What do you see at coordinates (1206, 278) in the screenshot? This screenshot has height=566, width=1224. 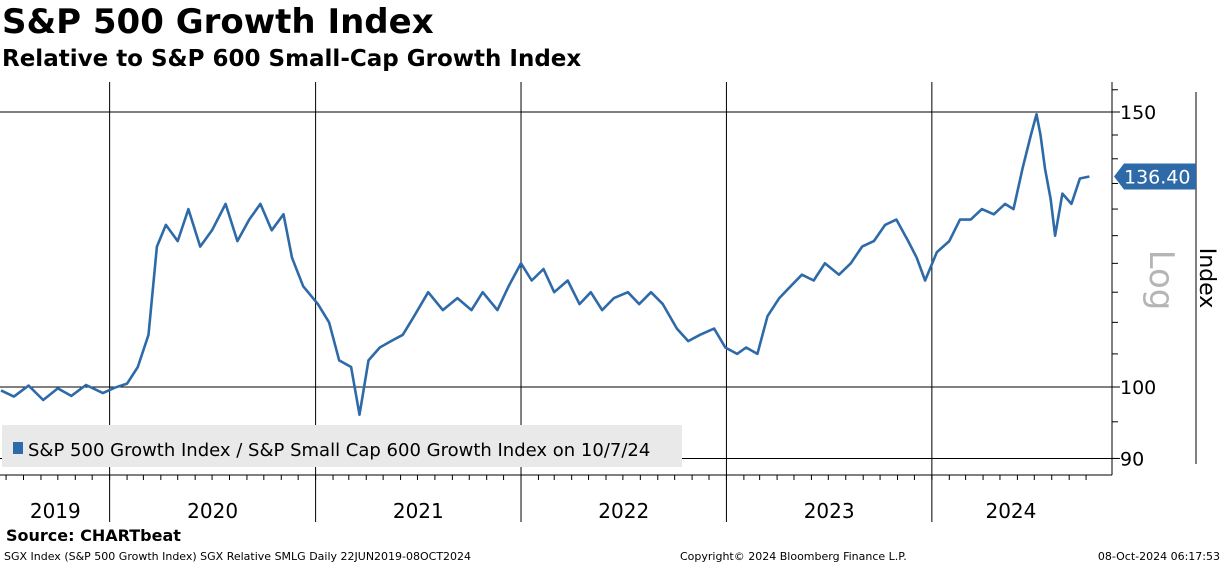 I see `y-axis-title: Index` at bounding box center [1206, 278].